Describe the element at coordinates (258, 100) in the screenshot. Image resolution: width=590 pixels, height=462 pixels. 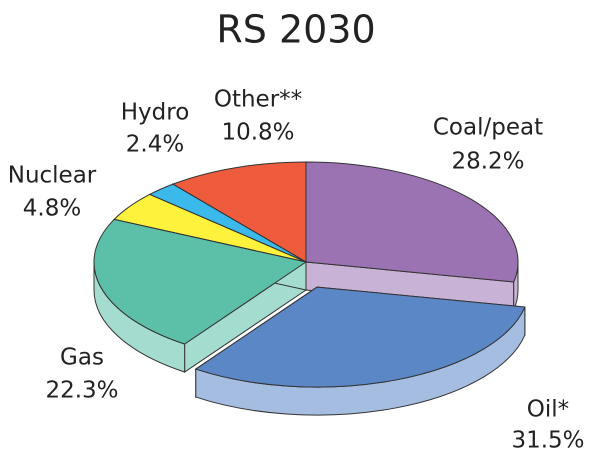
I see `slice-label: Other**` at that location.